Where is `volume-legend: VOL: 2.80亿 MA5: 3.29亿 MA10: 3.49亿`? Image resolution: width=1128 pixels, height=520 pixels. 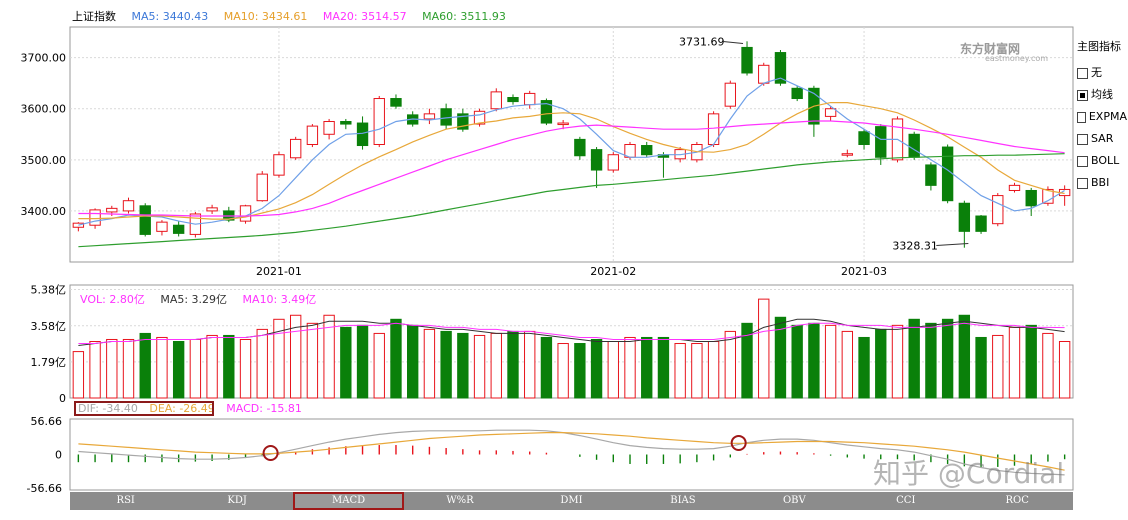
volume-legend: VOL: 2.80亿 MA5: 3.29亿 MA10: 3.49亿 is located at coordinates (204, 299).